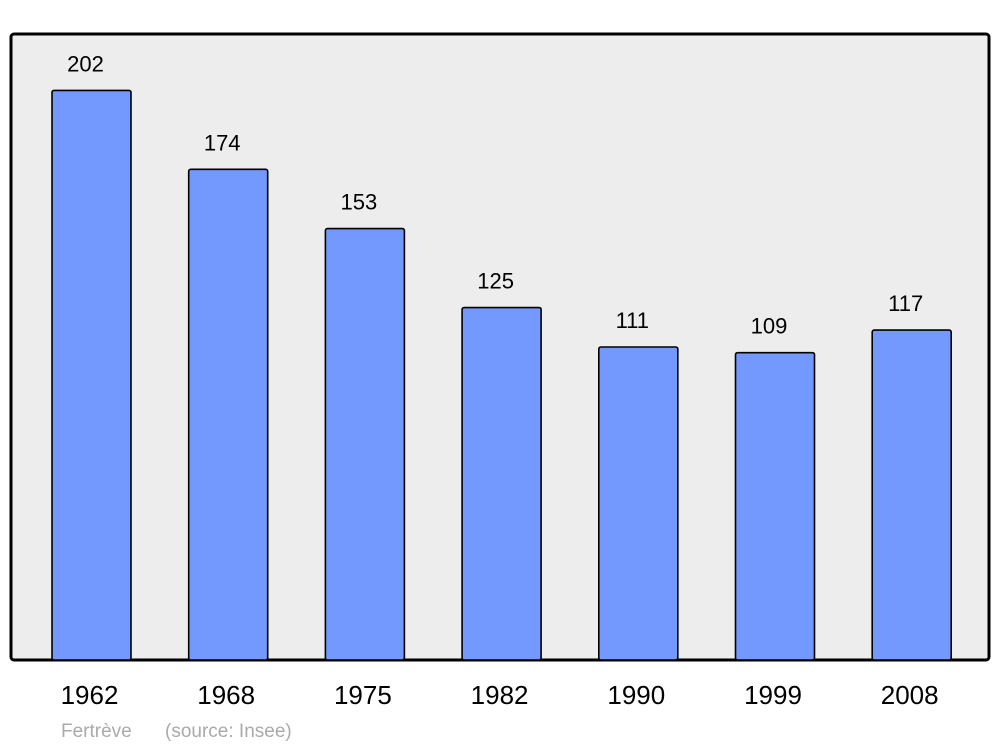  What do you see at coordinates (769, 326) in the screenshot?
I see `value-label: 109` at bounding box center [769, 326].